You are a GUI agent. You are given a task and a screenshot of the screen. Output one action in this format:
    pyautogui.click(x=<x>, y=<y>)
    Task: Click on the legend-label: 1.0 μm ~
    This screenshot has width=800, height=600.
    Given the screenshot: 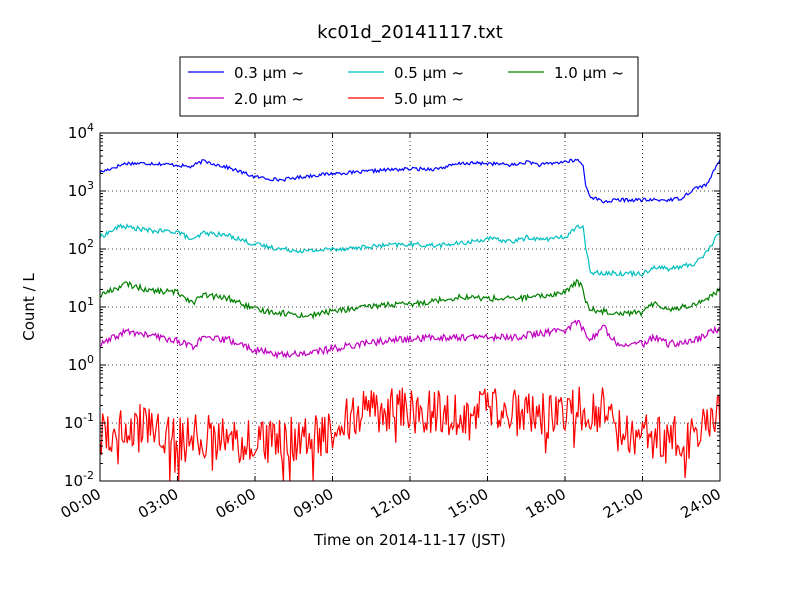 What is the action you would take?
    pyautogui.click(x=589, y=73)
    